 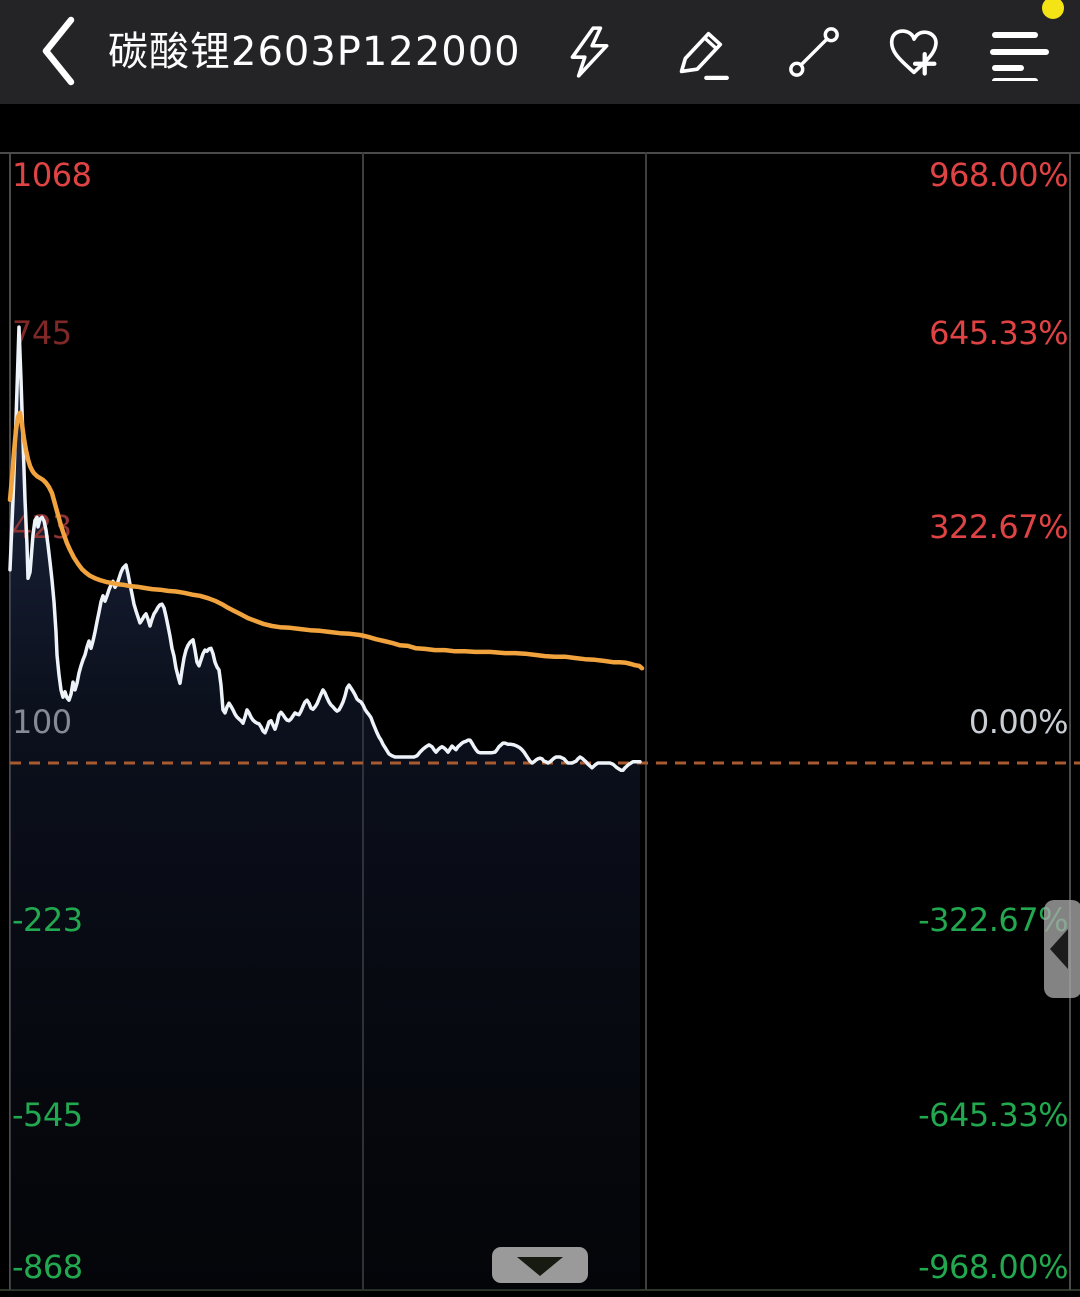 I want to click on add-favorite-button, so click(x=914, y=52).